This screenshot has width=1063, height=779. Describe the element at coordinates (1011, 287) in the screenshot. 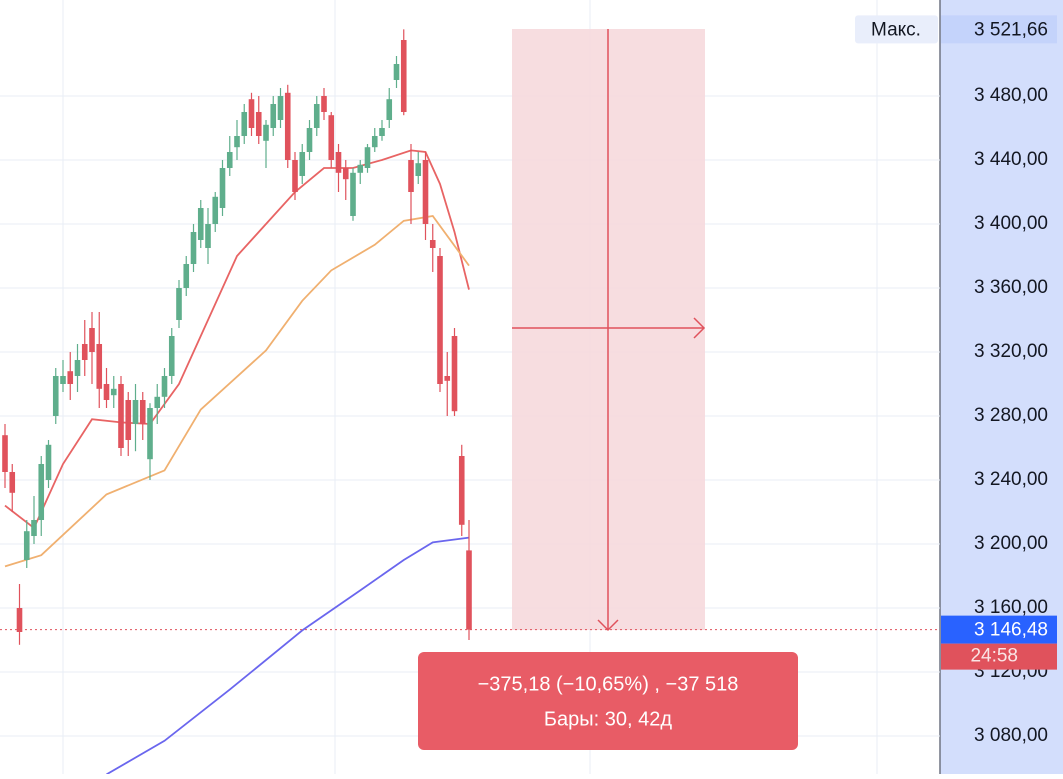

I see `y-tick-label: 3 360,00` at that location.